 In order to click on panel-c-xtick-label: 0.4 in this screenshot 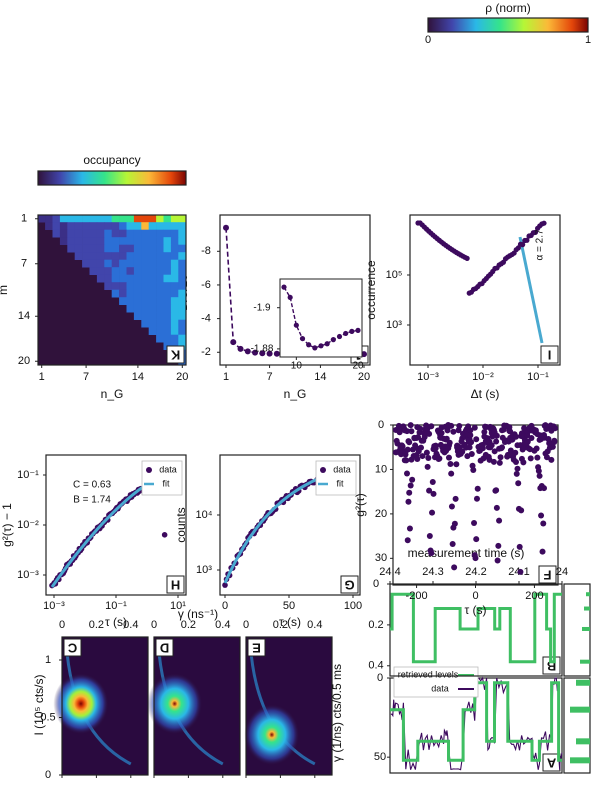, I will do `click(130, 625)`.